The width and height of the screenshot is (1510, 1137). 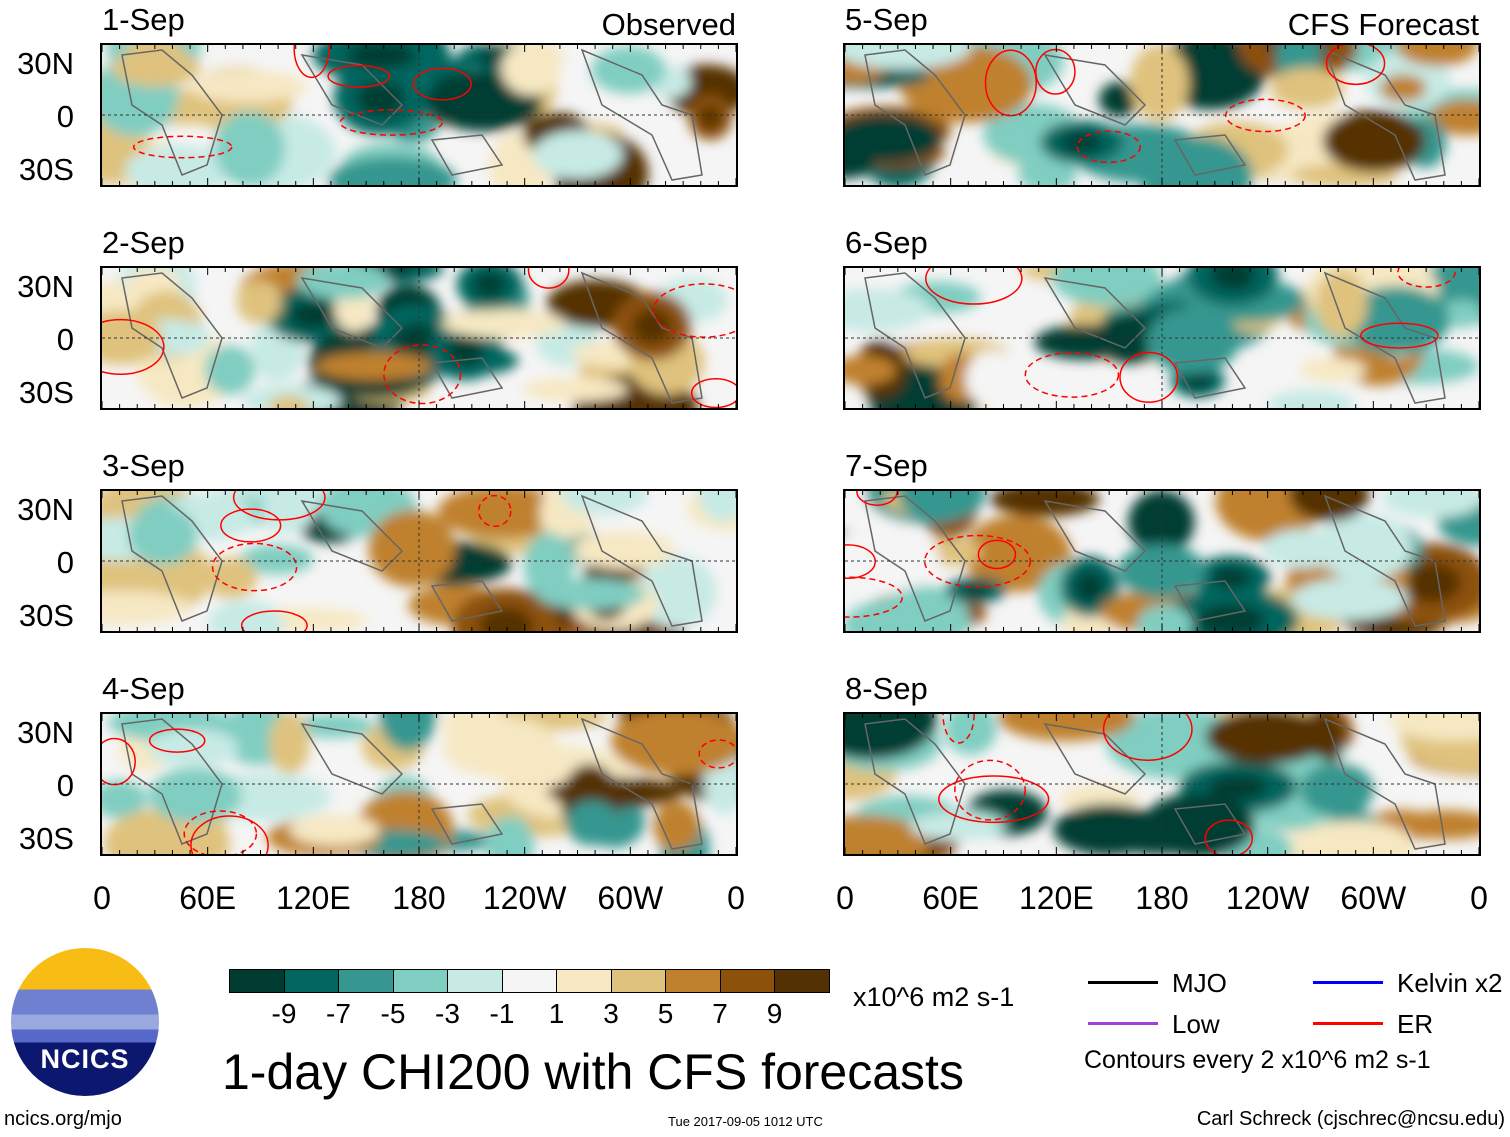 I want to click on ncics-logo: NCICS, so click(x=85, y=1022).